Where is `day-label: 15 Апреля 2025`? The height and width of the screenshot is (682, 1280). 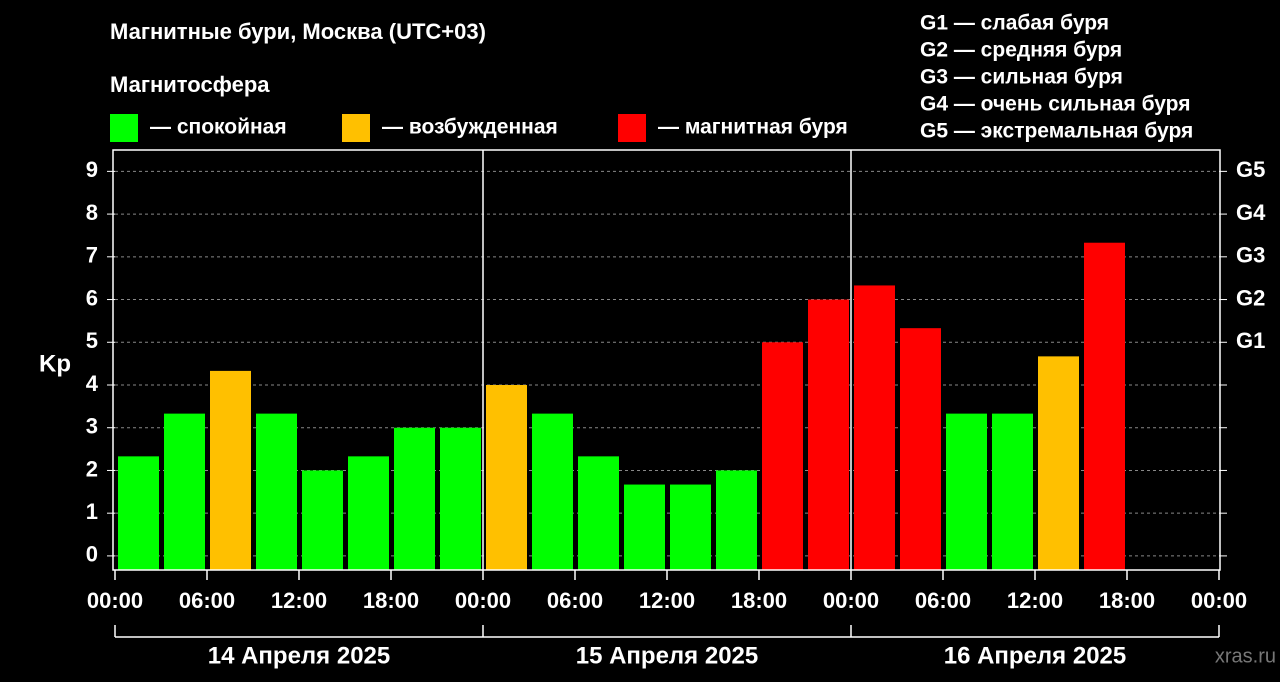 day-label: 15 Апреля 2025 is located at coordinates (667, 655).